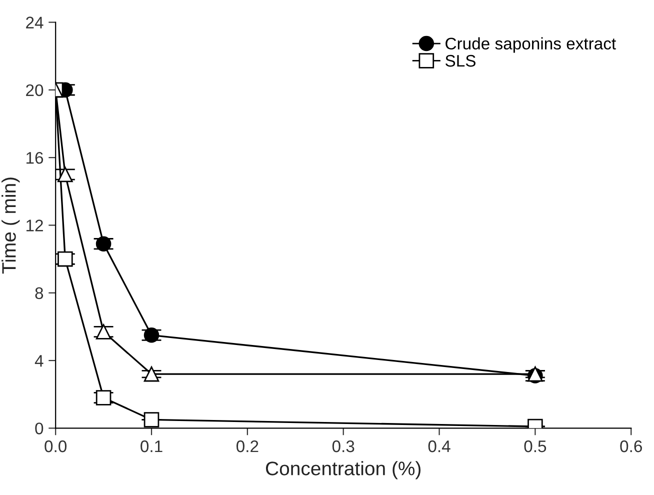 The image size is (654, 495). What do you see at coordinates (34, 226) in the screenshot?
I see `y-tick-label: 12` at bounding box center [34, 226].